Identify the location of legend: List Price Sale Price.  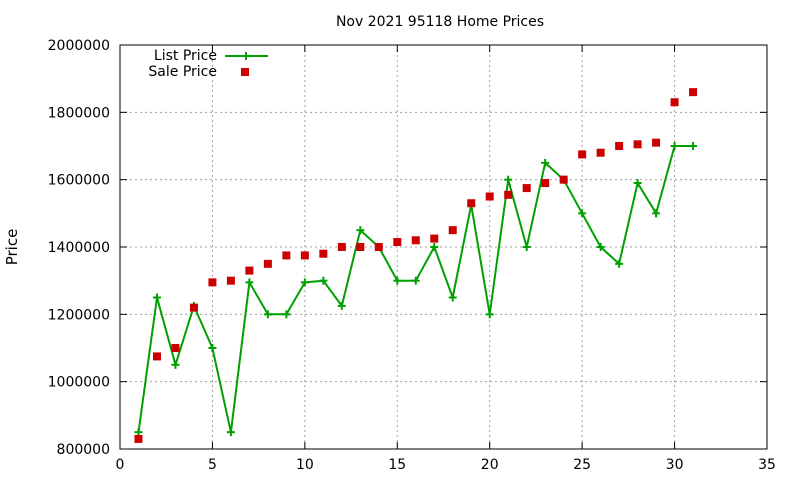
(208, 64).